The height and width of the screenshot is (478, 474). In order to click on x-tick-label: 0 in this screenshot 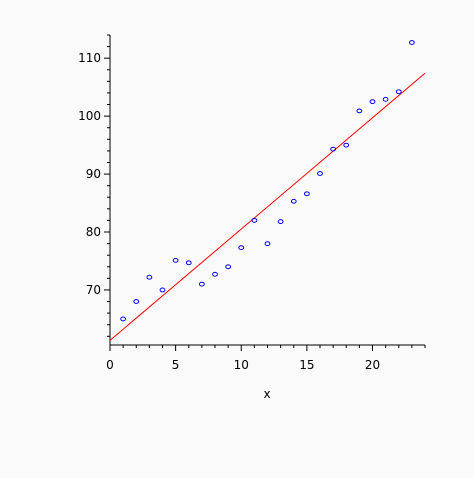, I will do `click(110, 365)`.